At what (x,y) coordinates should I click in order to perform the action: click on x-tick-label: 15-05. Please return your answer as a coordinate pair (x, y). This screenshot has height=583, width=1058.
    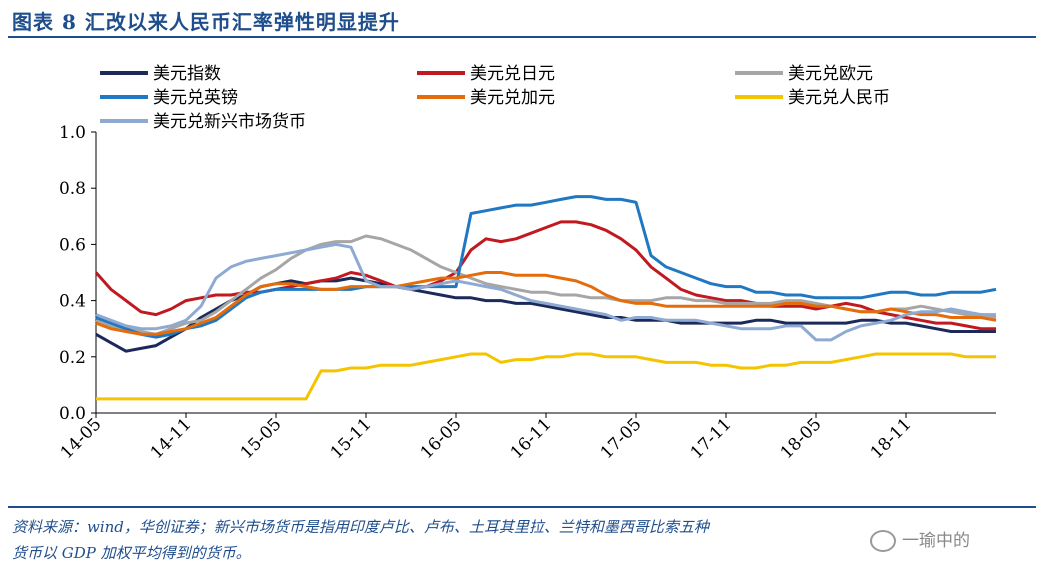
    Looking at the image, I should click on (261, 438).